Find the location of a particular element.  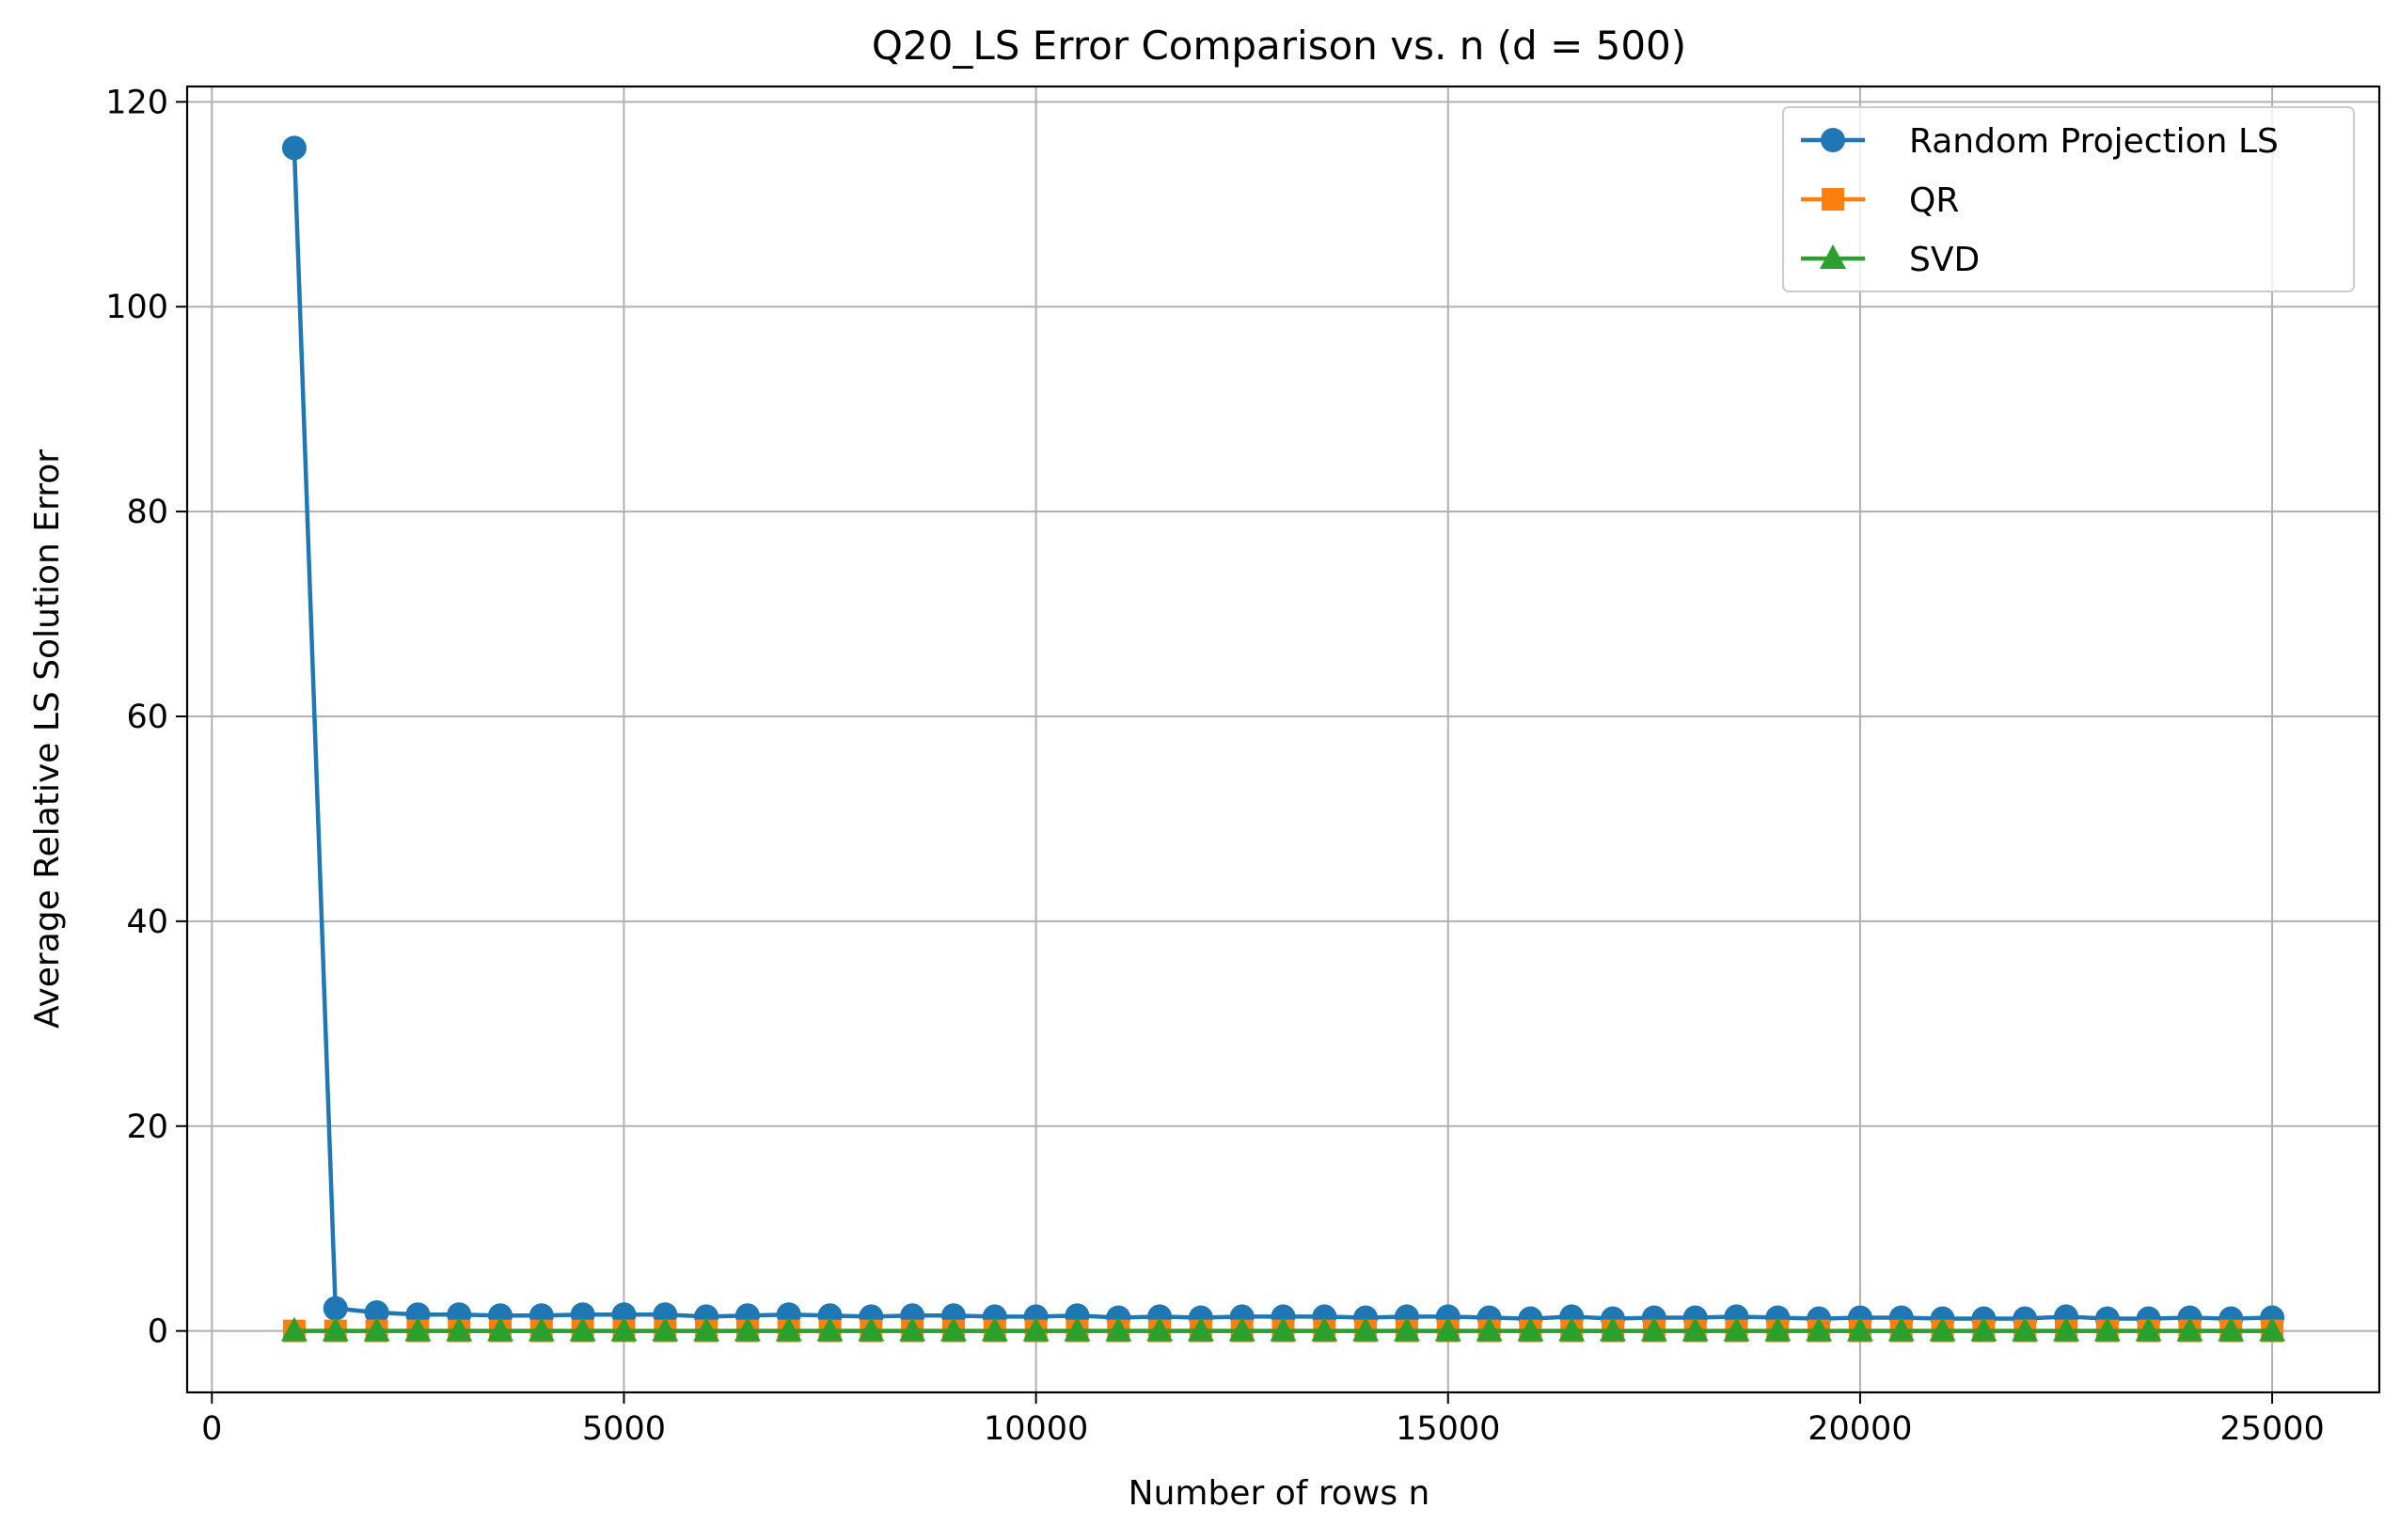

legend-label: Random Projection LS is located at coordinates (2094, 142).